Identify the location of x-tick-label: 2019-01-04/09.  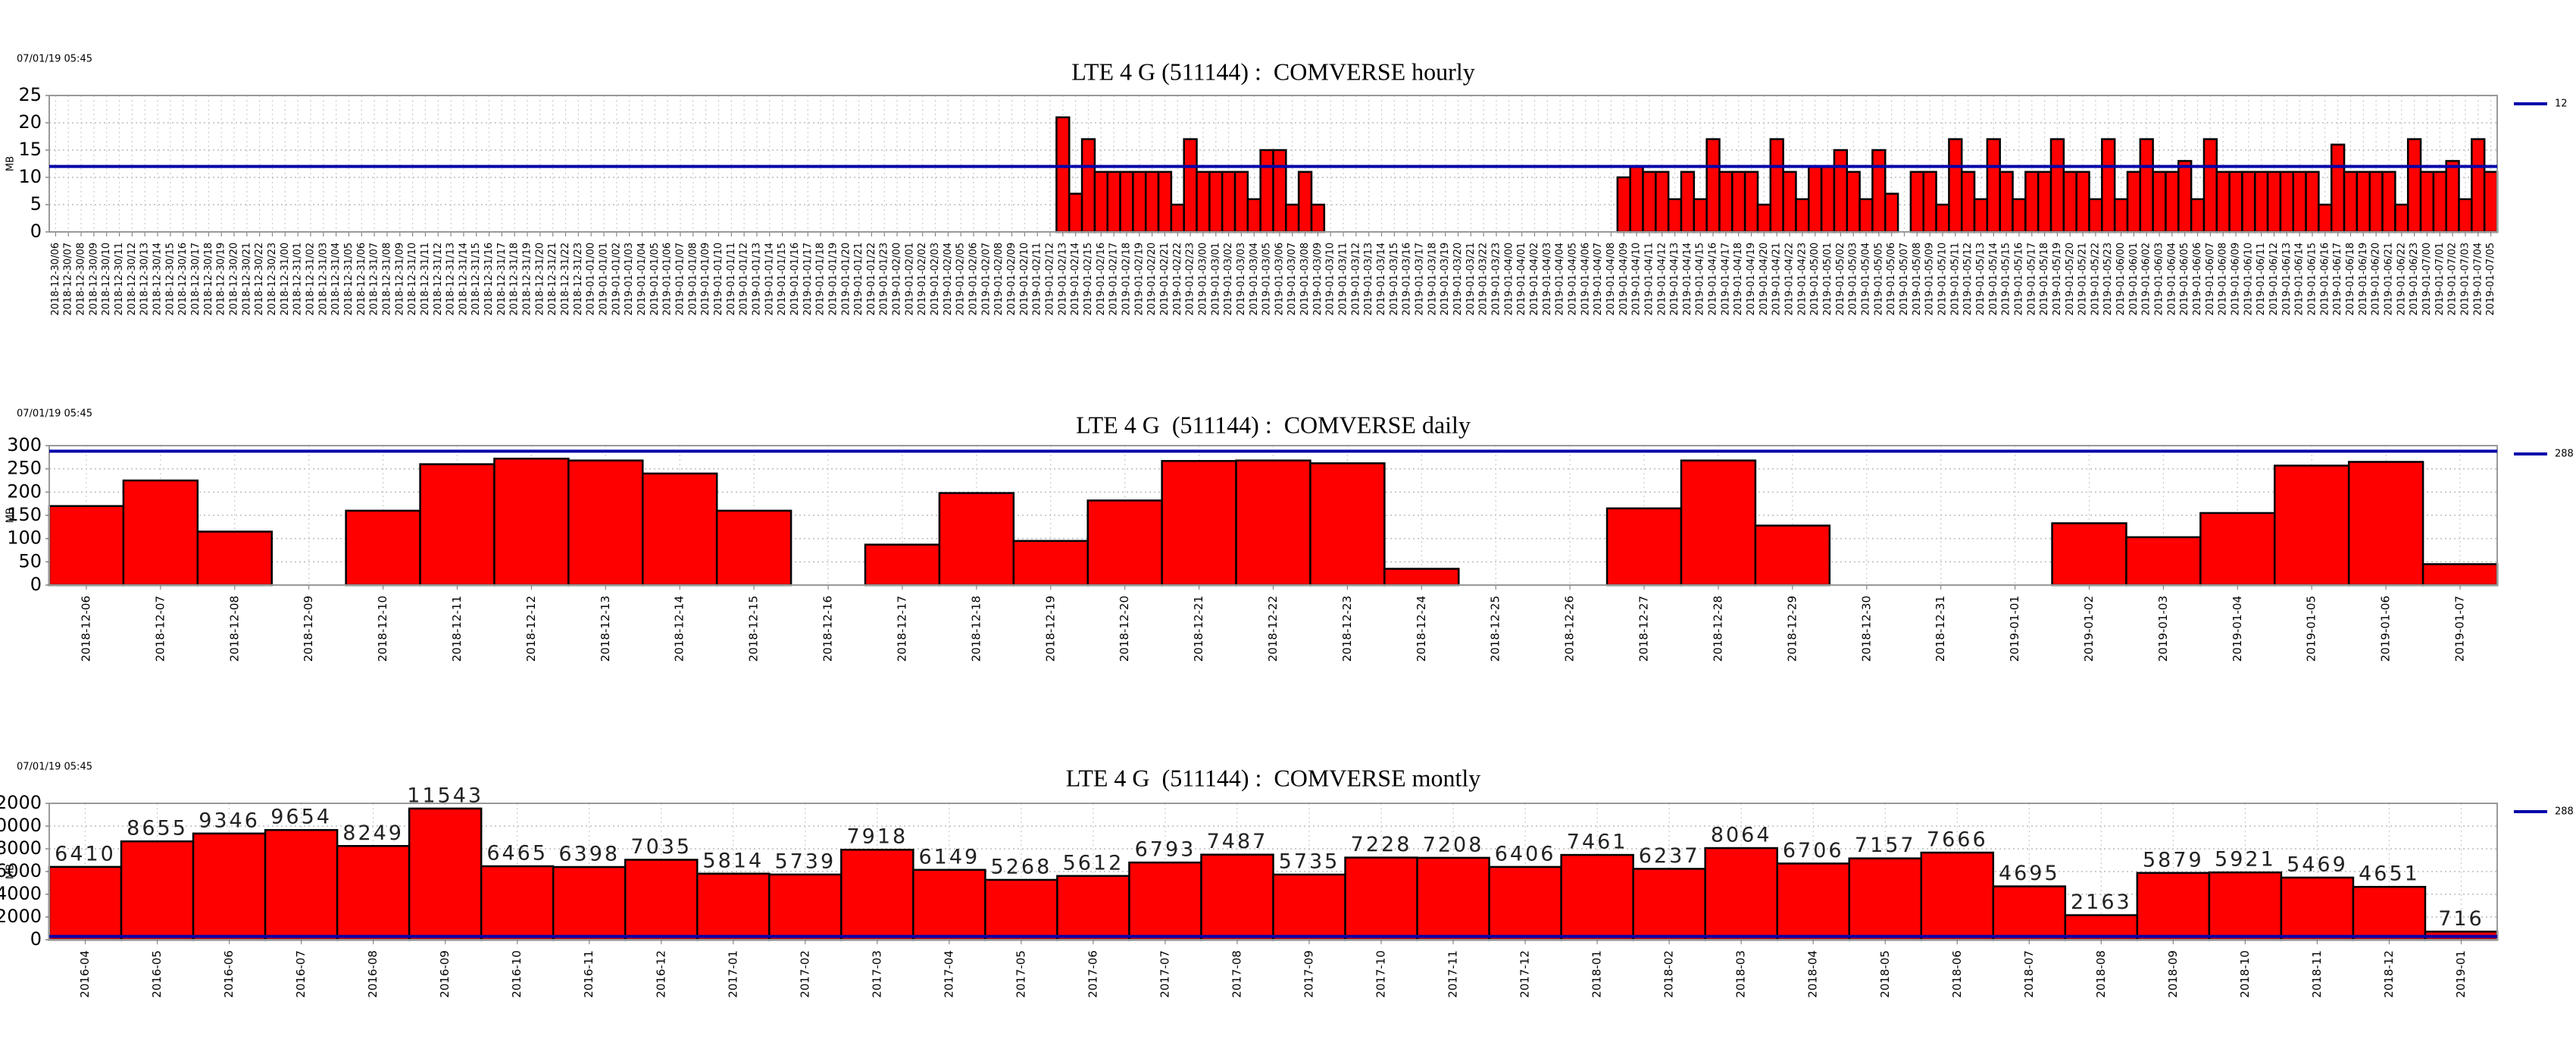
(1624, 279).